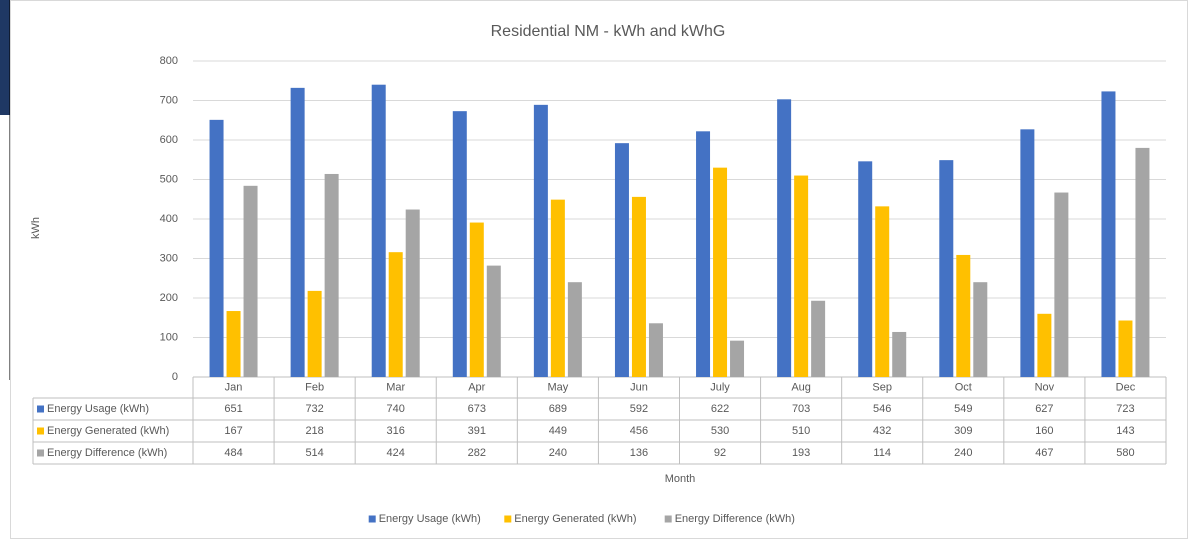 The width and height of the screenshot is (1188, 539). I want to click on table-value: 193, so click(801, 453).